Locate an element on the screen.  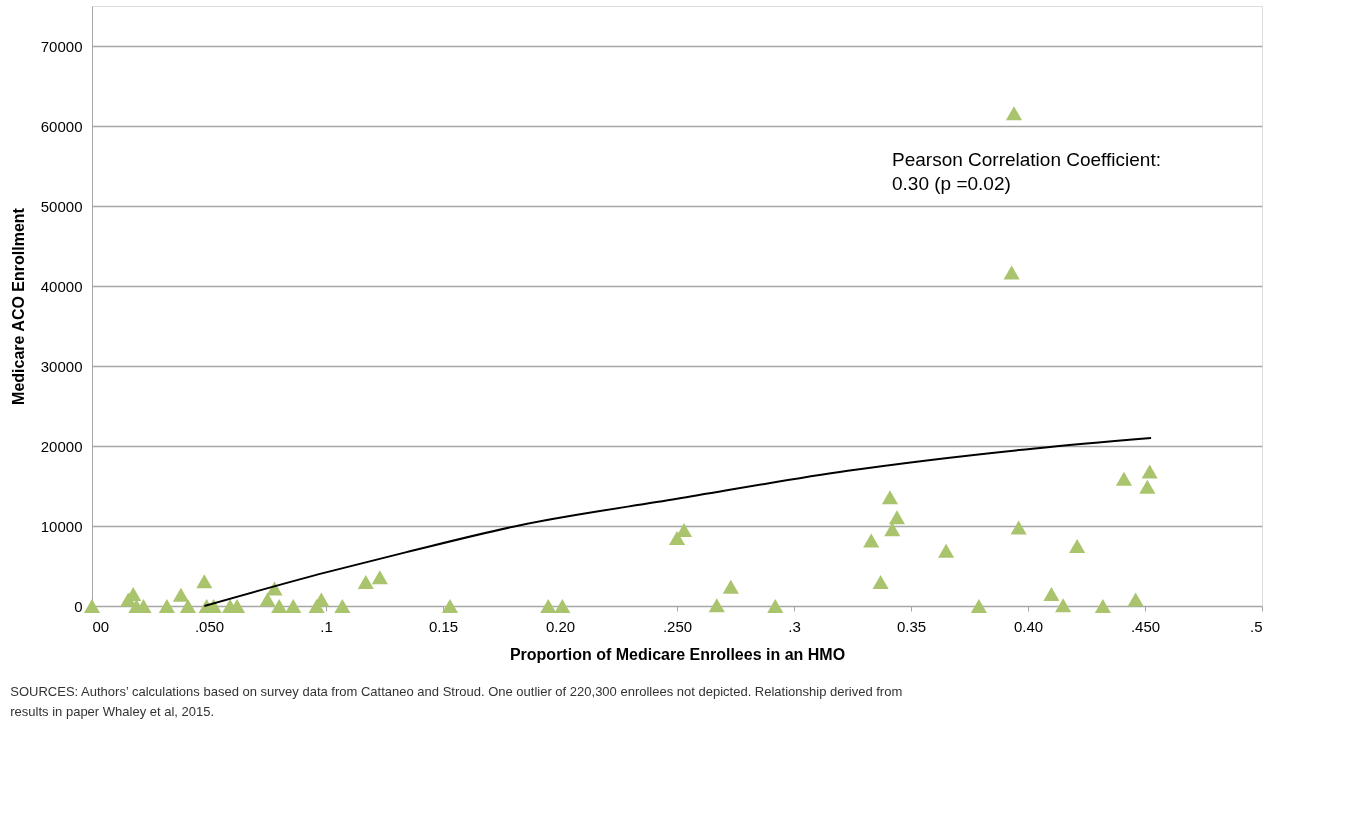
x-tick-label: .3 is located at coordinates (794, 626).